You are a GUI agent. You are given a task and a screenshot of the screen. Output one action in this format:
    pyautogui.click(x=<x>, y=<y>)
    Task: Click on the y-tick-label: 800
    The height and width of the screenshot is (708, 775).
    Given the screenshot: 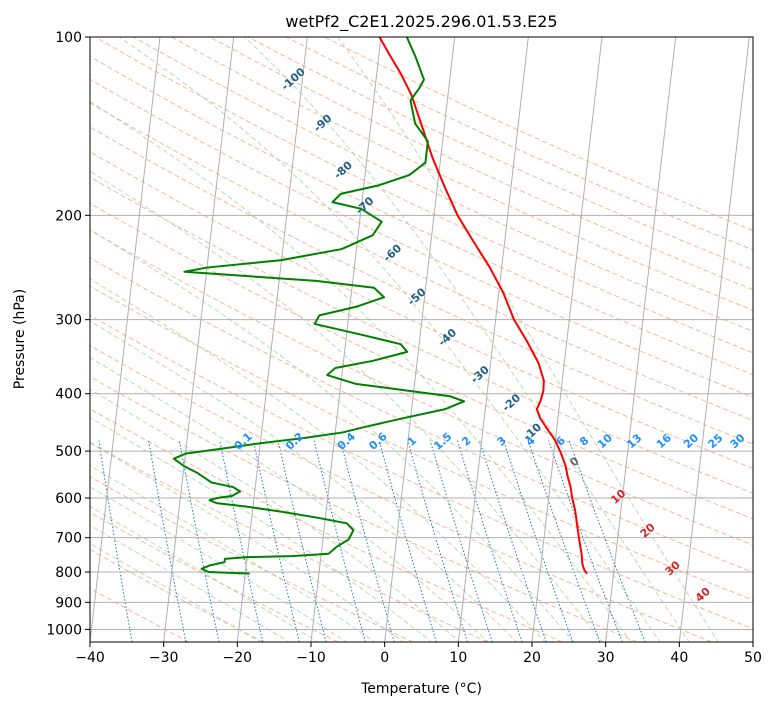 What is the action you would take?
    pyautogui.click(x=68, y=573)
    